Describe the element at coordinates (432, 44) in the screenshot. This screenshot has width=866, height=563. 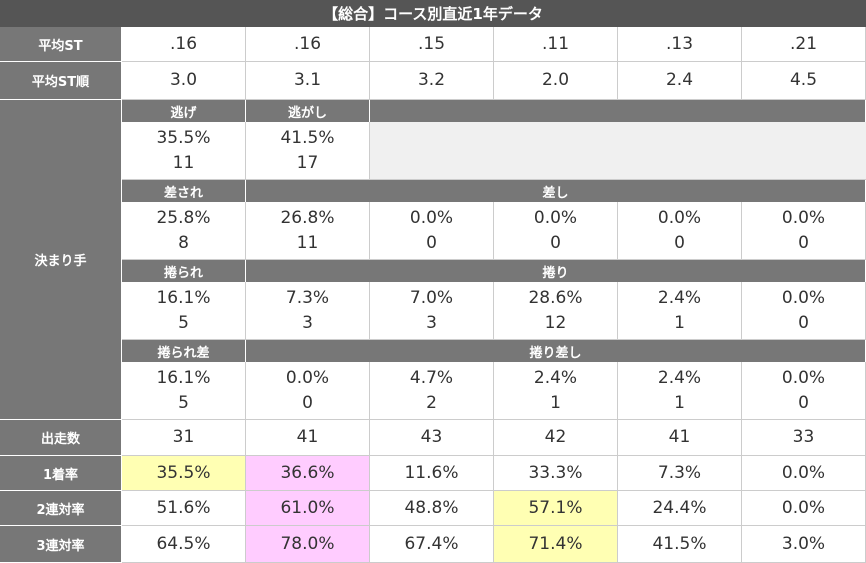
I see `cell: .15` at that location.